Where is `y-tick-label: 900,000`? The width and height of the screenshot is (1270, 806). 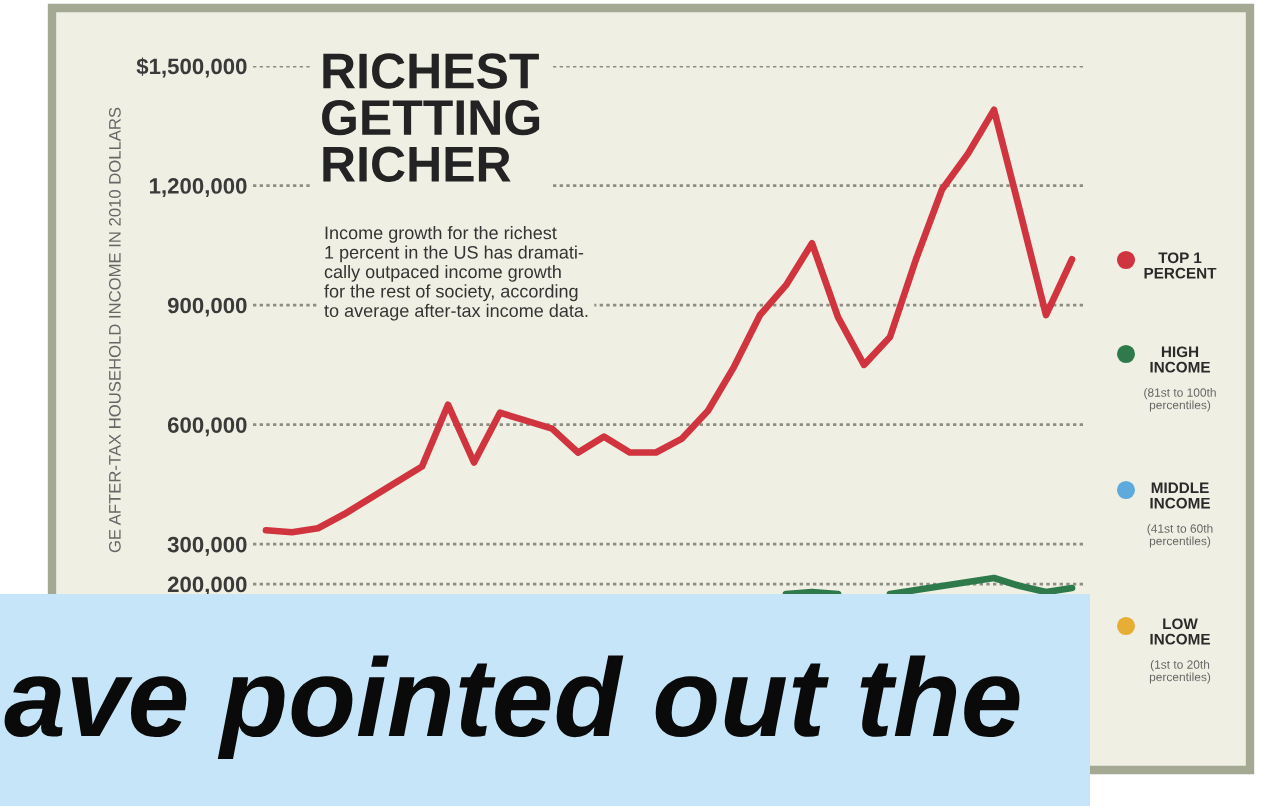 y-tick-label: 900,000 is located at coordinates (207, 307).